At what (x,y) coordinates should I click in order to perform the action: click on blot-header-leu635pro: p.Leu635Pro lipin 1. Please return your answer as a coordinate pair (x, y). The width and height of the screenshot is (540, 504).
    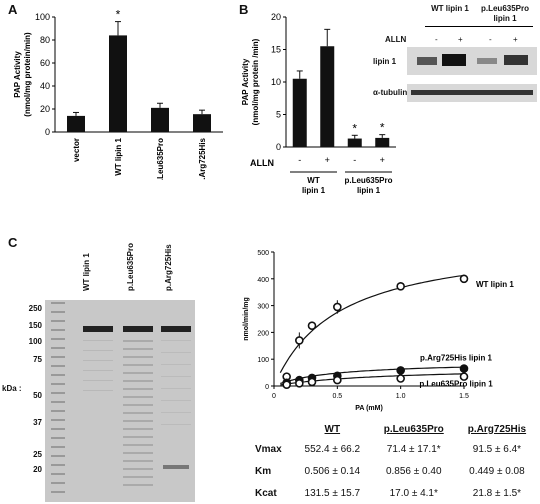
    Looking at the image, I should click on (504, 13).